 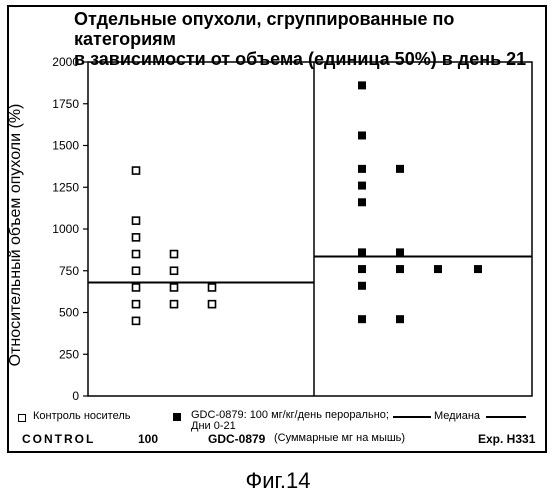 I want to click on legend-control-label: Контроль носитель, so click(x=82, y=416).